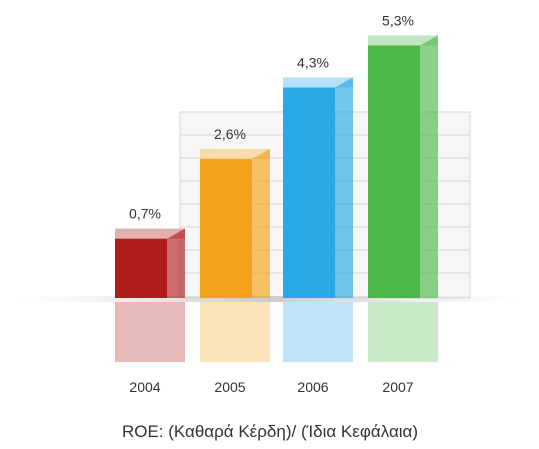 The width and height of the screenshot is (539, 449). I want to click on value-label: 5,3%, so click(398, 20).